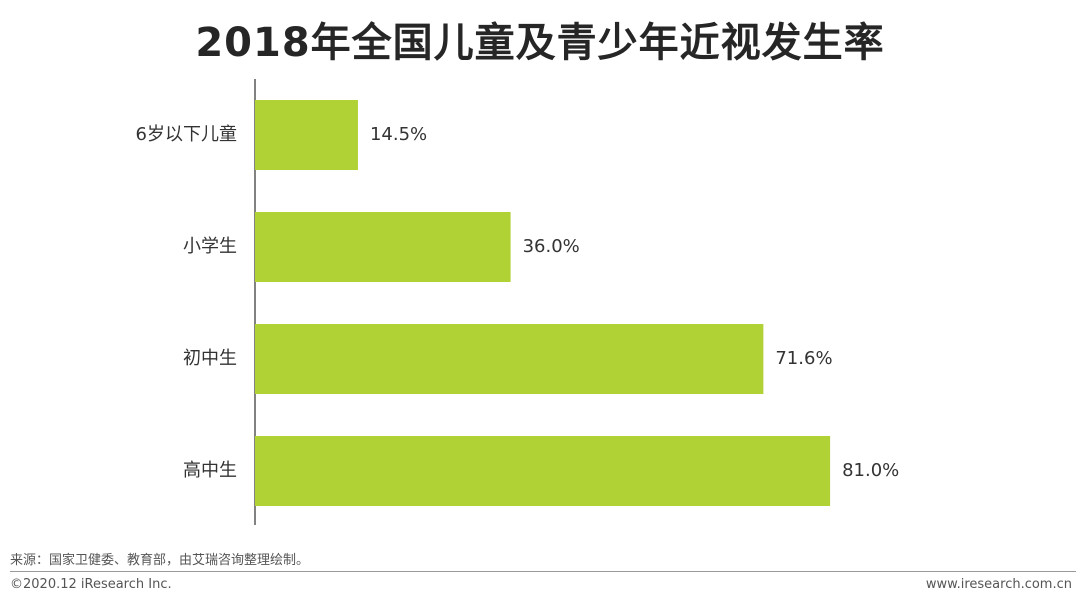 The image size is (1080, 605). I want to click on chart-title: 2018年全国儿童及青少年近视发生率, so click(540, 43).